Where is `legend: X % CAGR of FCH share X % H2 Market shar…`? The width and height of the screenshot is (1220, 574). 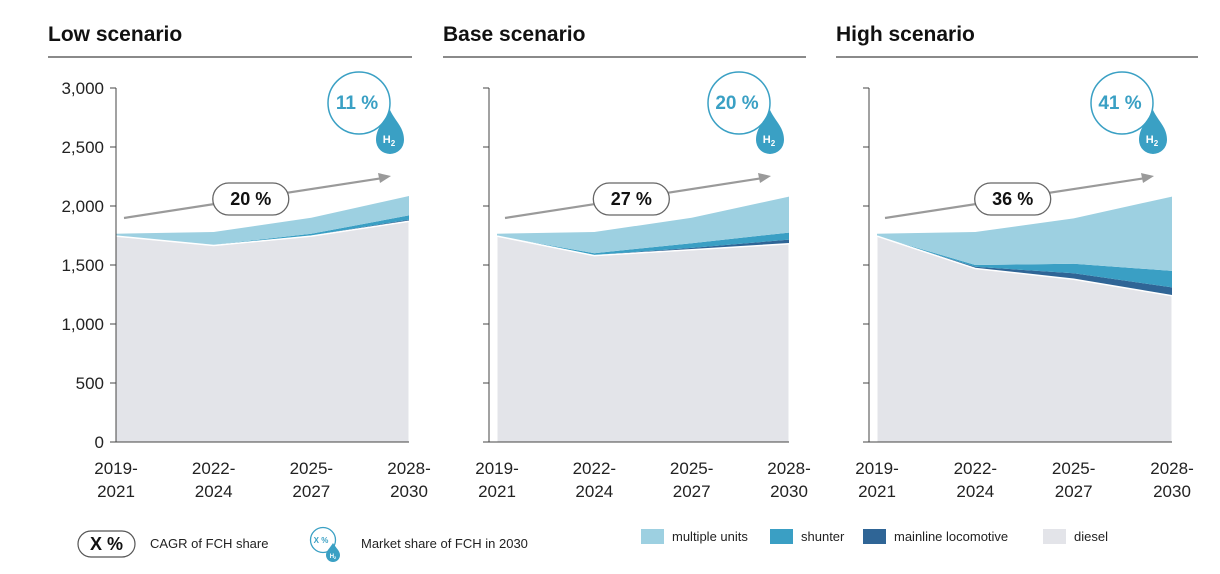
legend: X % CAGR of FCH share X % H2 Market shar… is located at coordinates (592, 544).